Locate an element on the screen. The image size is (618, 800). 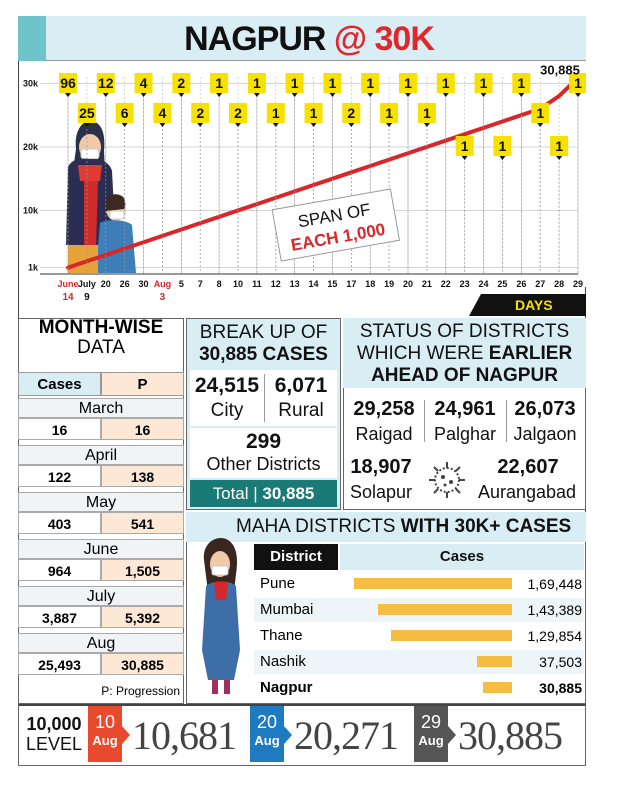
month-cases: 122 is located at coordinates (59, 476).